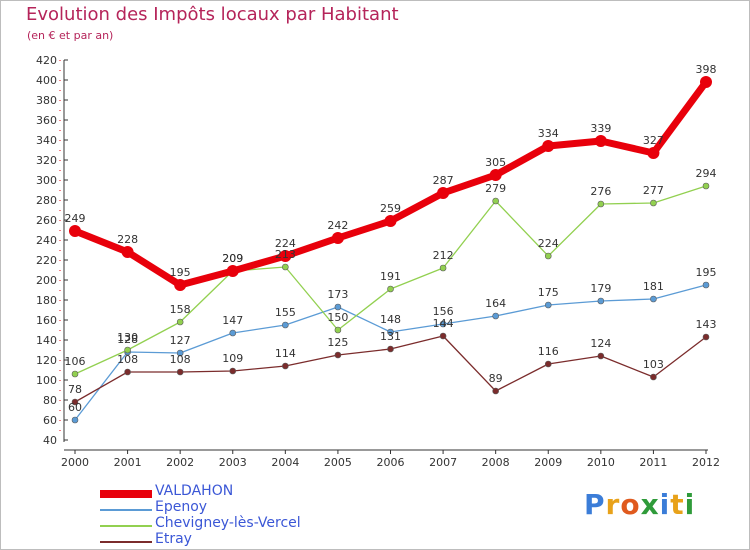 This screenshot has height=550, width=750. I want to click on legend-label: VALDAHON, so click(194, 491).